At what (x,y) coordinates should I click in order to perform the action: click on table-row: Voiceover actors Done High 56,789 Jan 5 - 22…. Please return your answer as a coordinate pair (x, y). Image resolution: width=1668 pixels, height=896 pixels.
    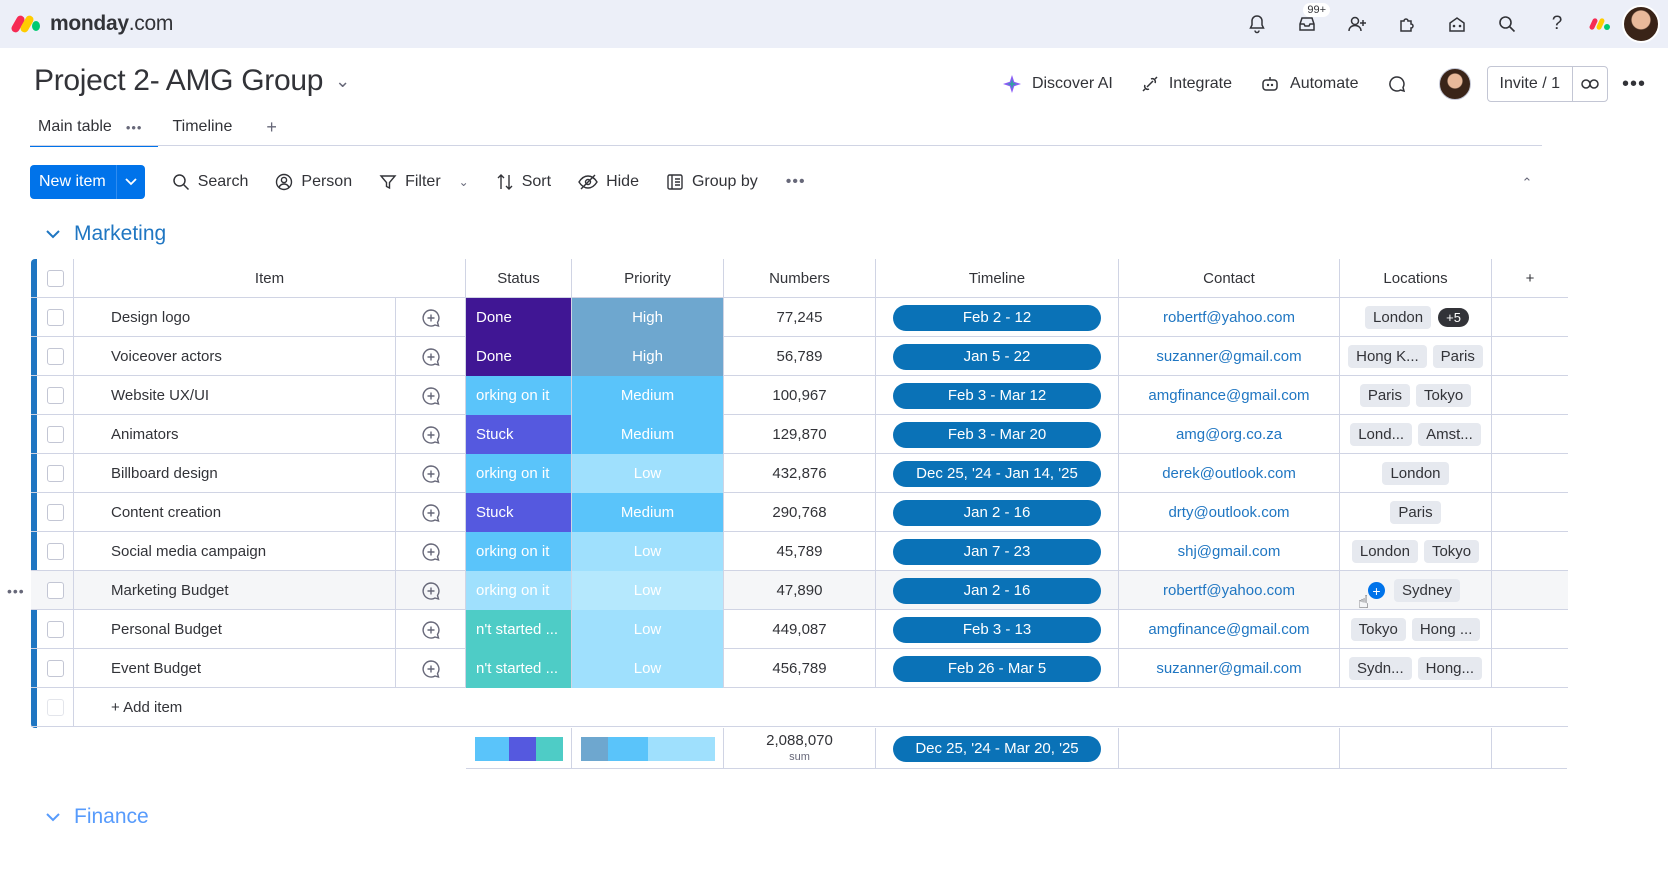
    Looking at the image, I should click on (799, 356).